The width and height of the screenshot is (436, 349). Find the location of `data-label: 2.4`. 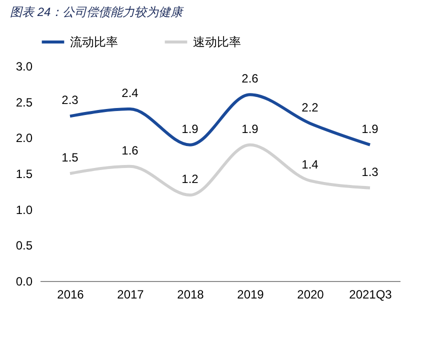

data-label: 2.4 is located at coordinates (130, 93).